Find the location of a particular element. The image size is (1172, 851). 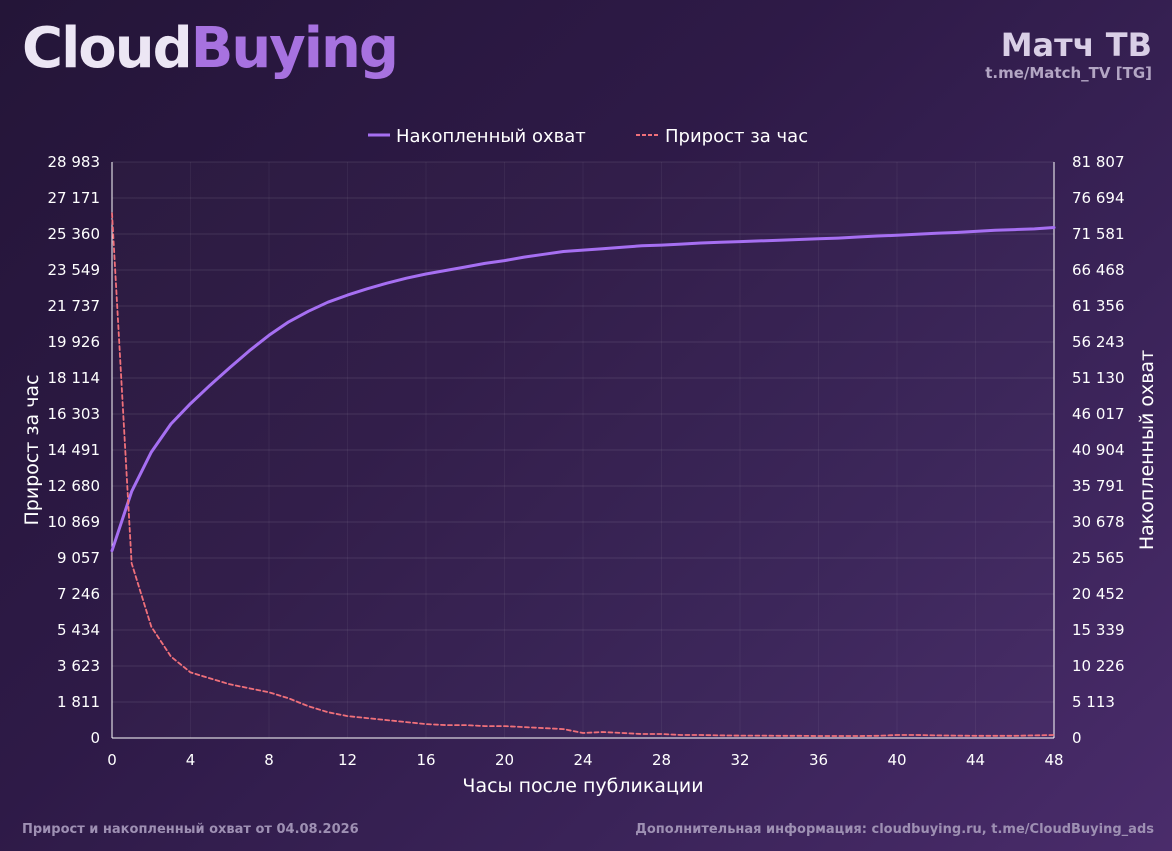

y-tick-label-right: 20 452 is located at coordinates (1098, 594).